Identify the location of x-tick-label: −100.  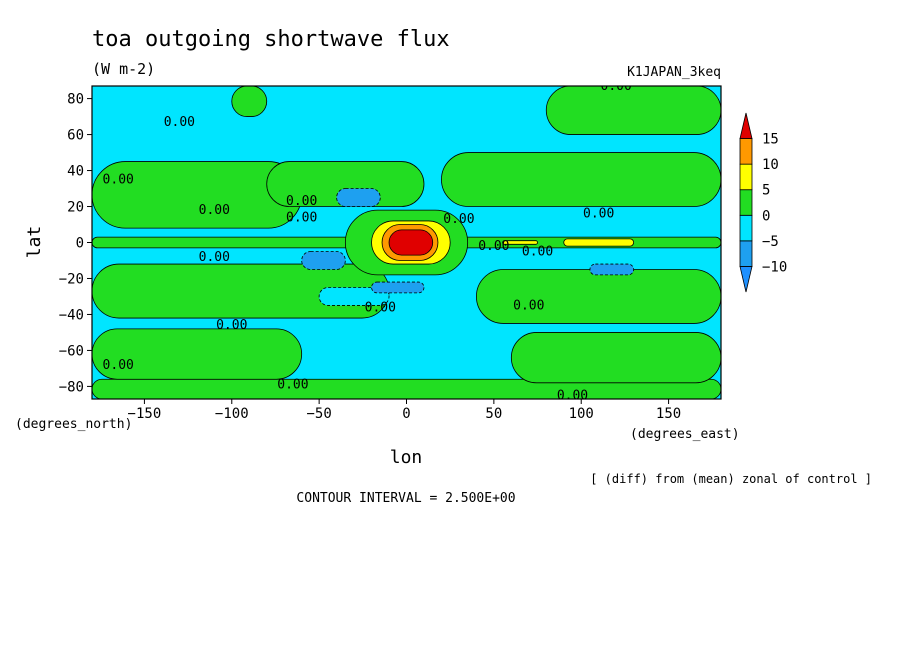
(232, 414).